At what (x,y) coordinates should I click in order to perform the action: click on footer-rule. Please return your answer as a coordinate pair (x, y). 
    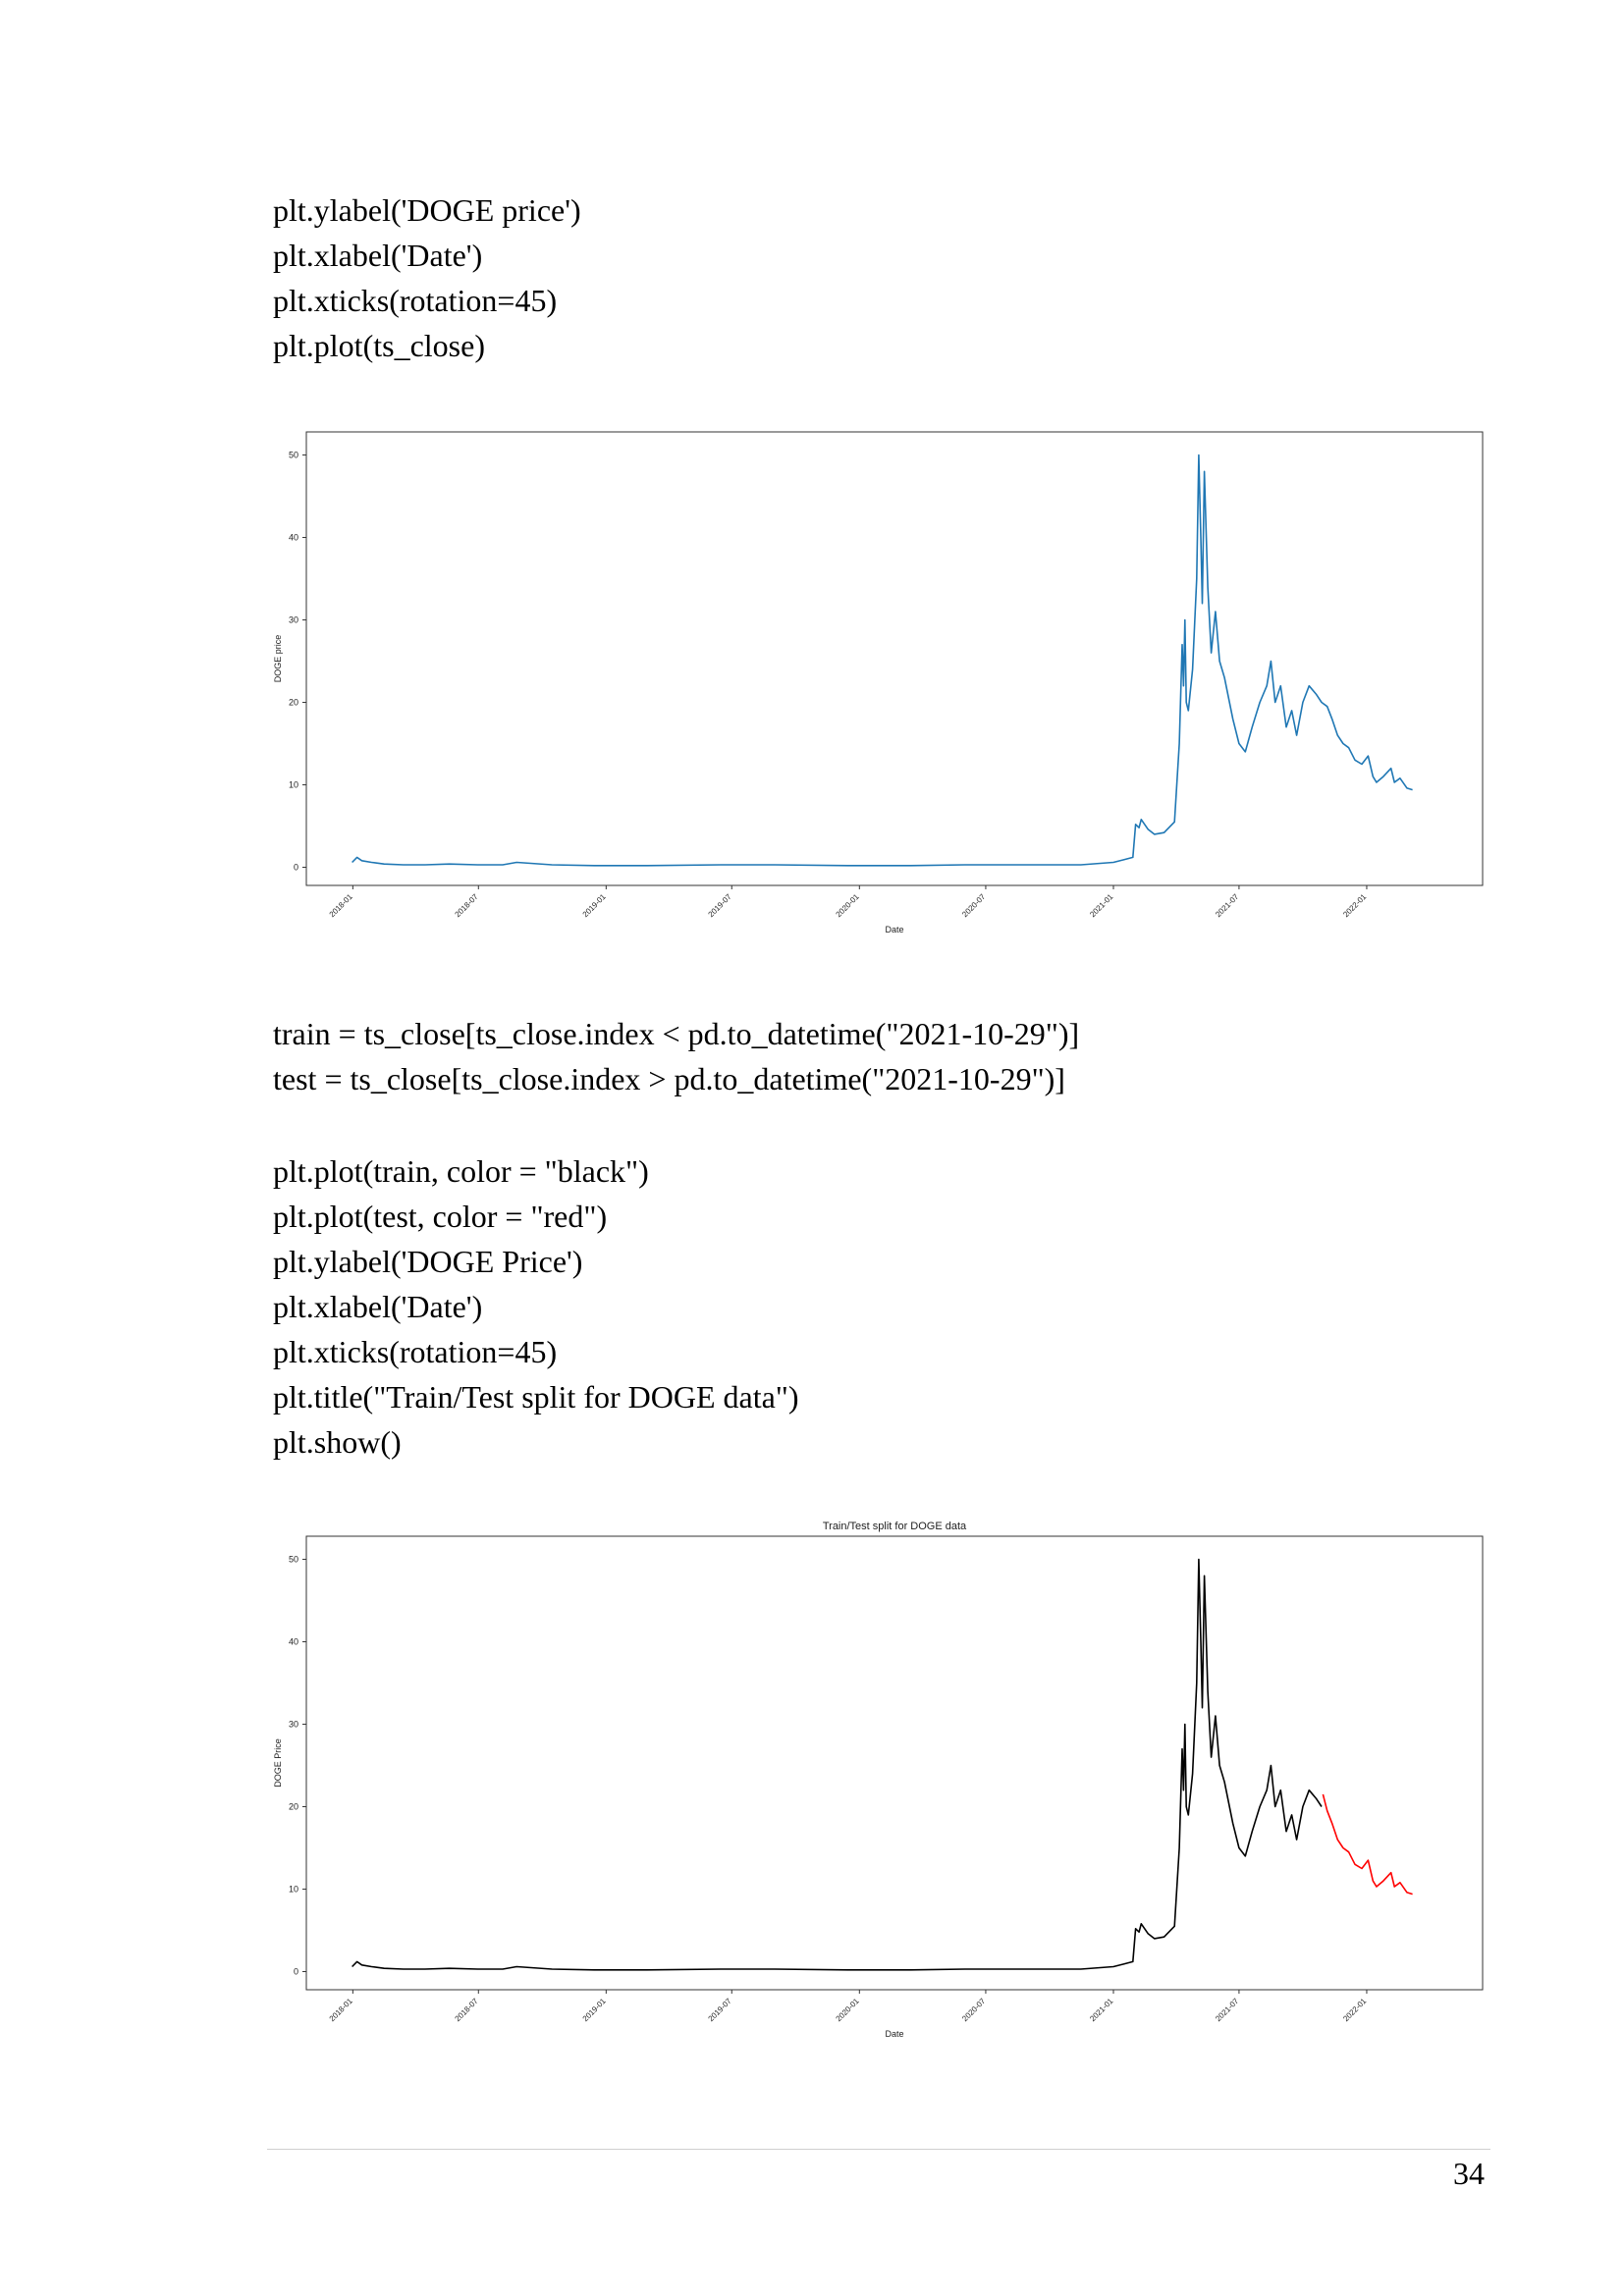
    Looking at the image, I should click on (878, 2149).